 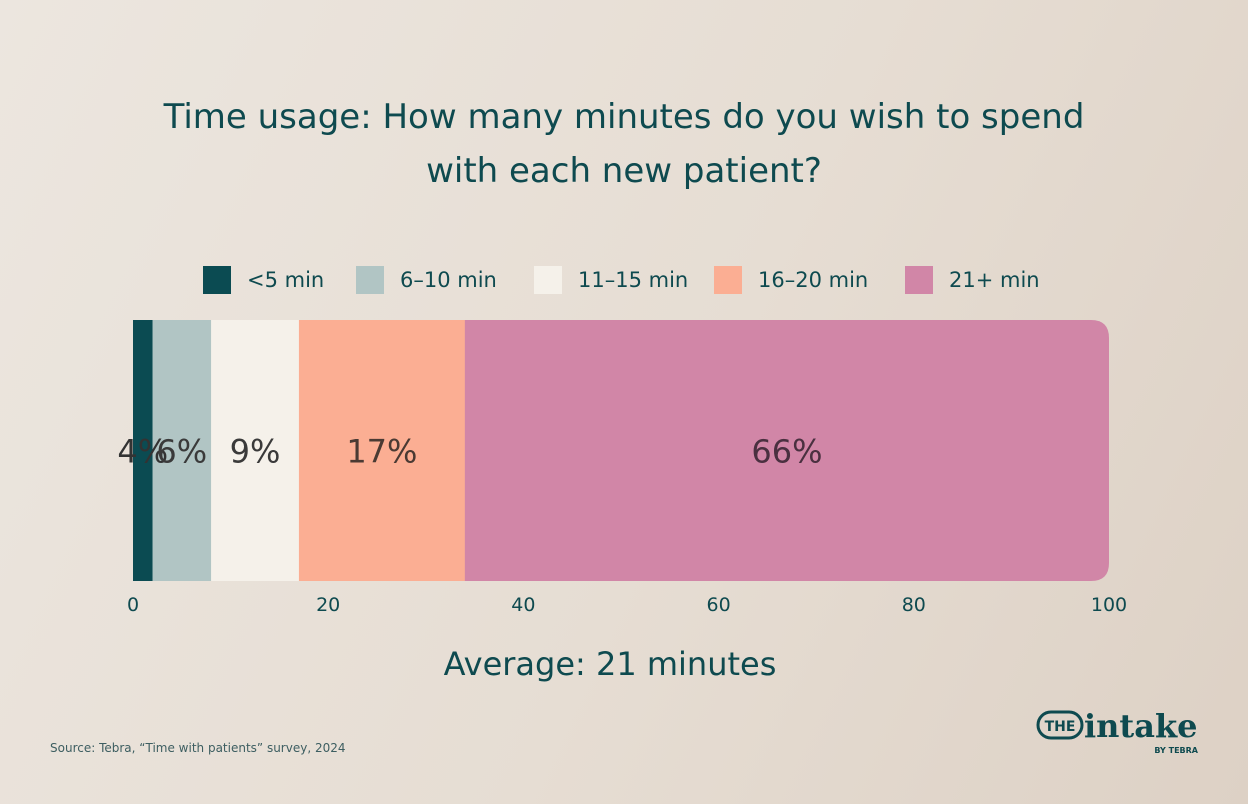 What do you see at coordinates (624, 171) in the screenshot?
I see `chart-title-line-2: with each new patient?` at bounding box center [624, 171].